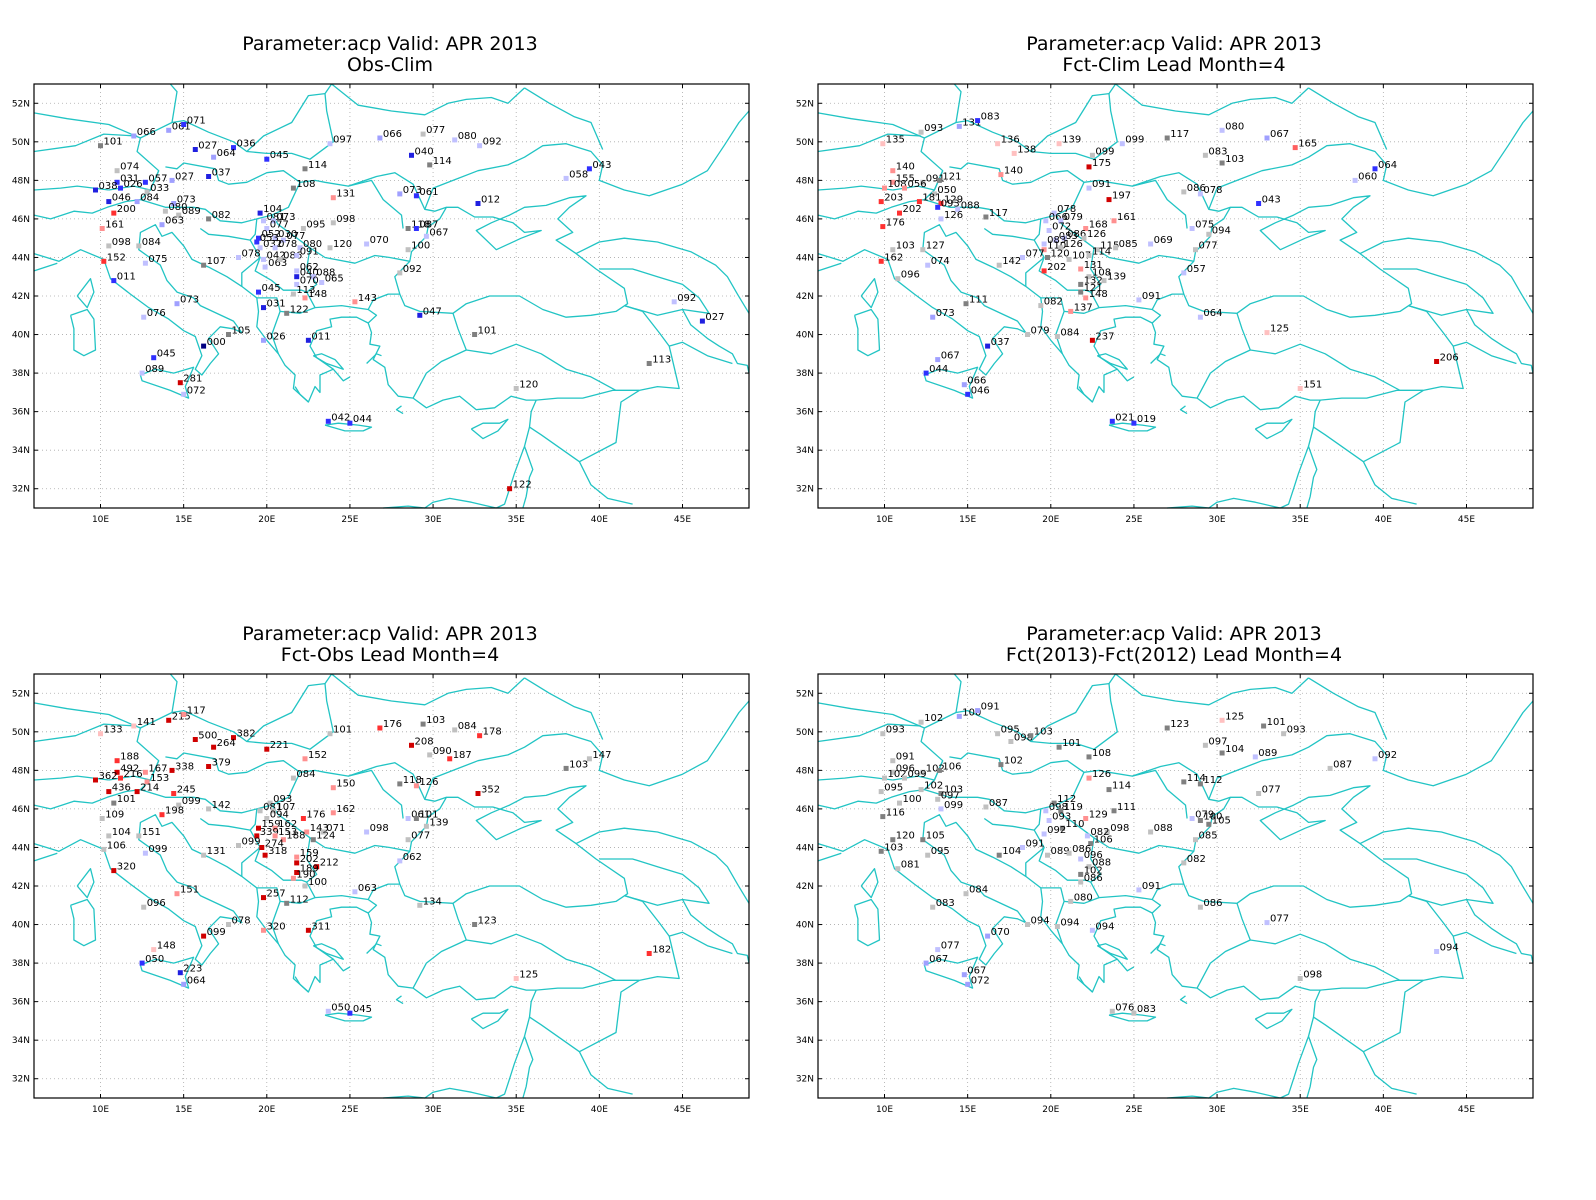  Describe the element at coordinates (276, 336) in the screenshot. I see `station-value-label: 026` at that location.